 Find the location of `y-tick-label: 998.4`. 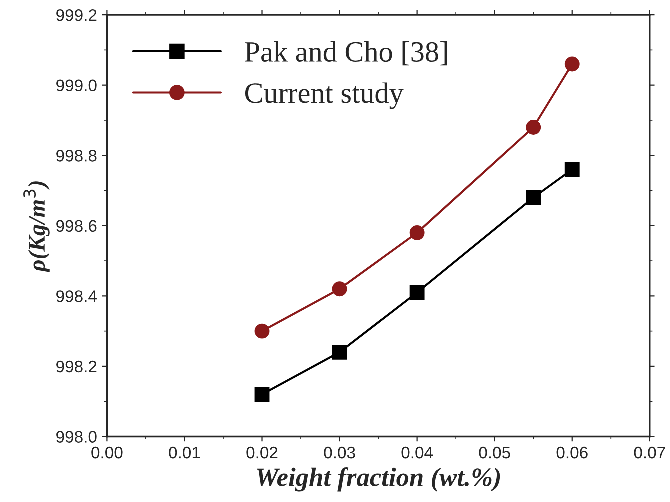

y-tick-label: 998.4 is located at coordinates (76, 296).